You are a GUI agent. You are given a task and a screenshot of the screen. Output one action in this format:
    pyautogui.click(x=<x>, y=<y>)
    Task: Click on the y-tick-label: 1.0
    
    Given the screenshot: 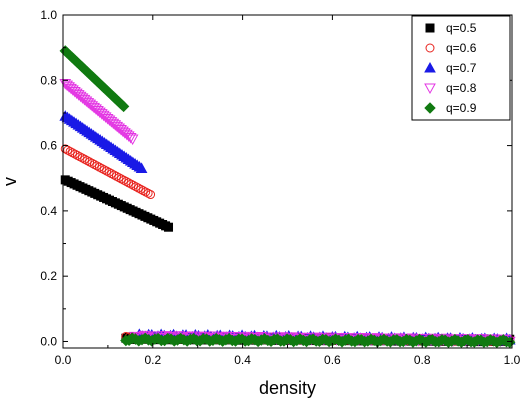 What is the action you would take?
    pyautogui.click(x=48, y=15)
    